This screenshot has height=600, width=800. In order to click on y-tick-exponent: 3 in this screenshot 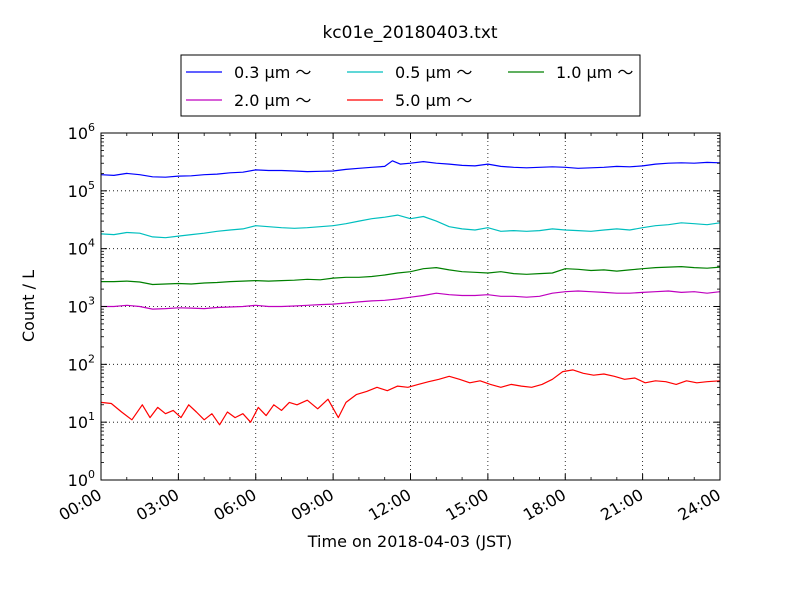, I will do `click(91, 301)`.